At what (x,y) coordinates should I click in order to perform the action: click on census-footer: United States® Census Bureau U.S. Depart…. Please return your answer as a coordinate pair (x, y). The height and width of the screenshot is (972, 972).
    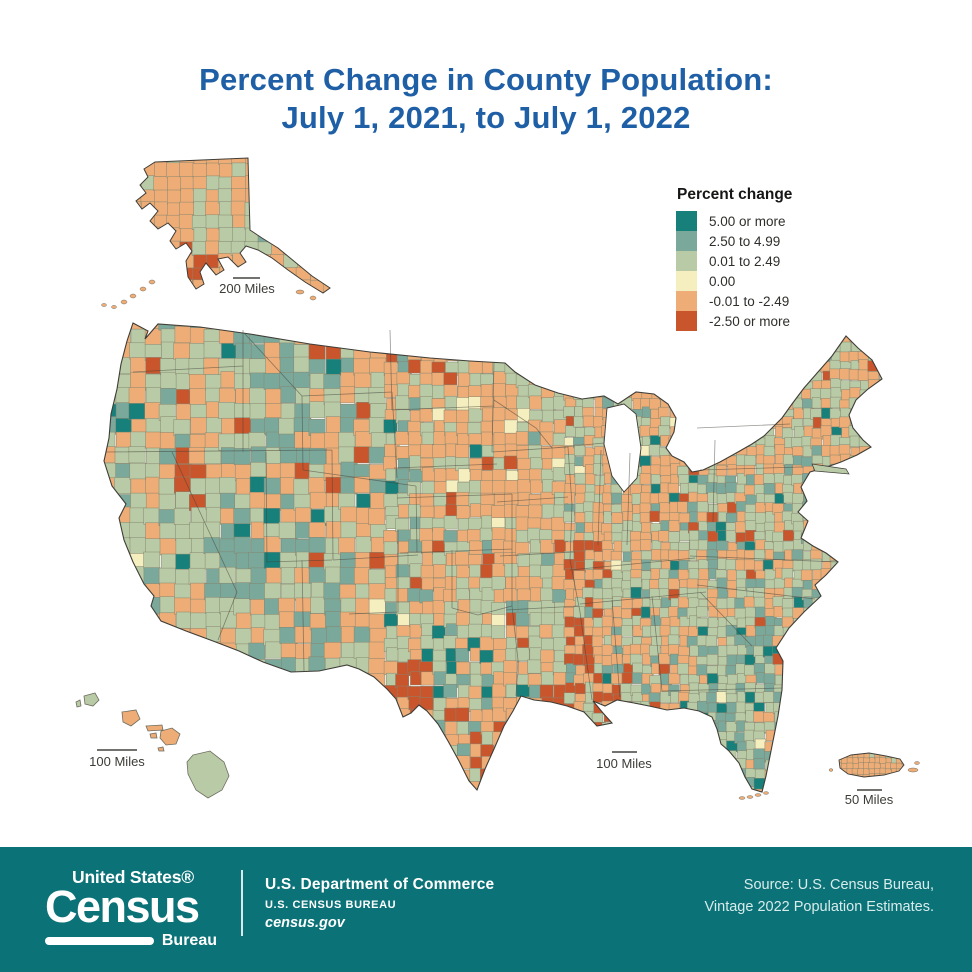
    Looking at the image, I should click on (486, 909).